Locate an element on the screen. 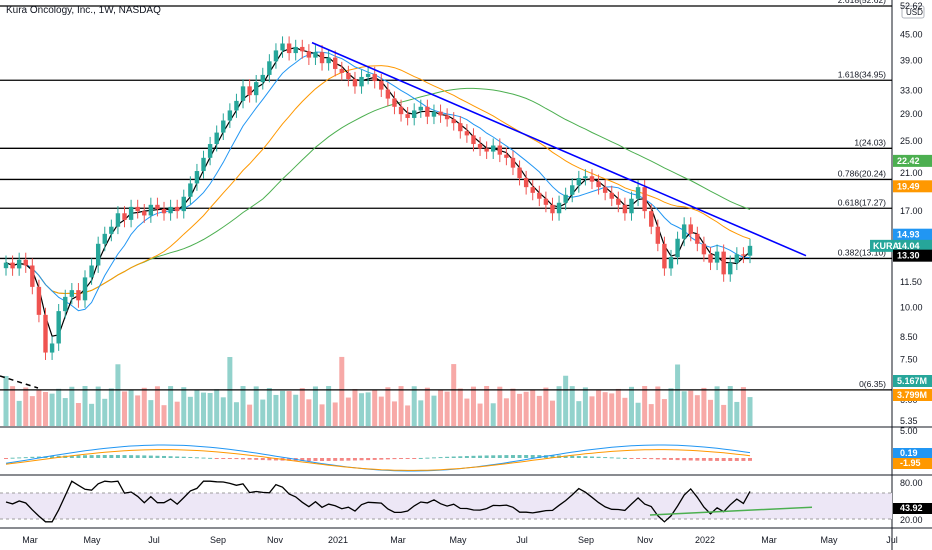 The height and width of the screenshot is (550, 932). time-label: Mar is located at coordinates (30, 540).